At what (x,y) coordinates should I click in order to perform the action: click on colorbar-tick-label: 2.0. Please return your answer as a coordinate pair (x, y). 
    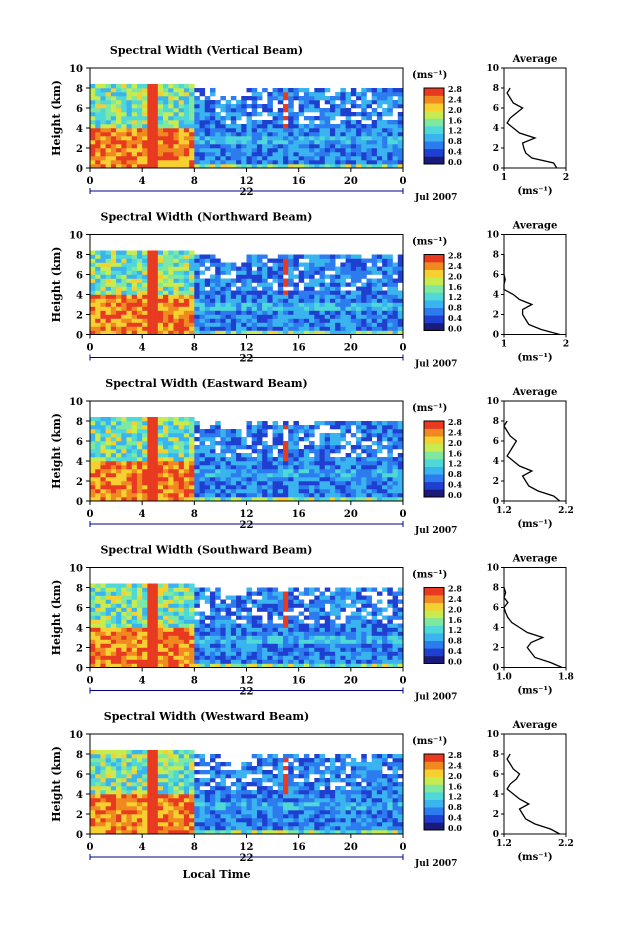
    Looking at the image, I should click on (455, 609).